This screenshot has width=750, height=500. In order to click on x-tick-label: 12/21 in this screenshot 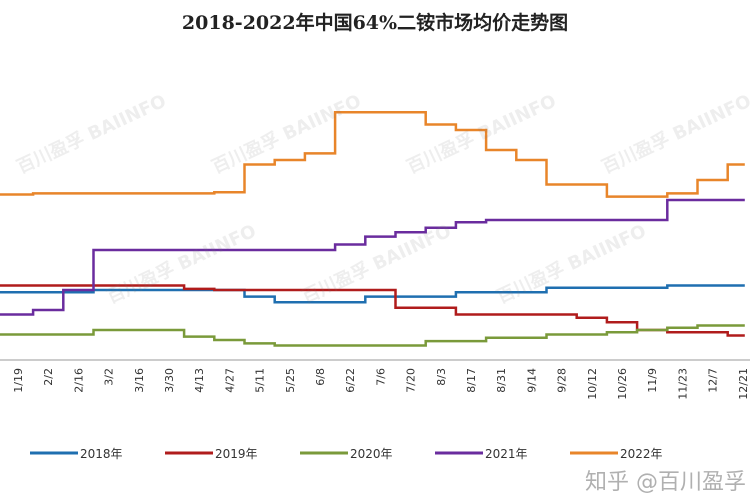, I will do `click(743, 384)`.